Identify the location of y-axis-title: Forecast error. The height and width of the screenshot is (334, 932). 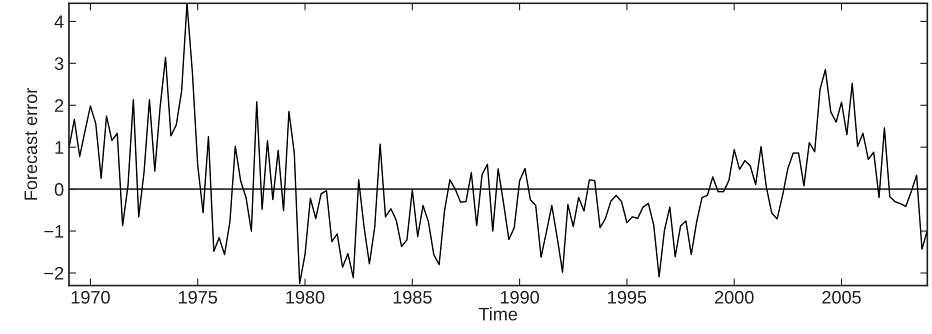
(31, 144).